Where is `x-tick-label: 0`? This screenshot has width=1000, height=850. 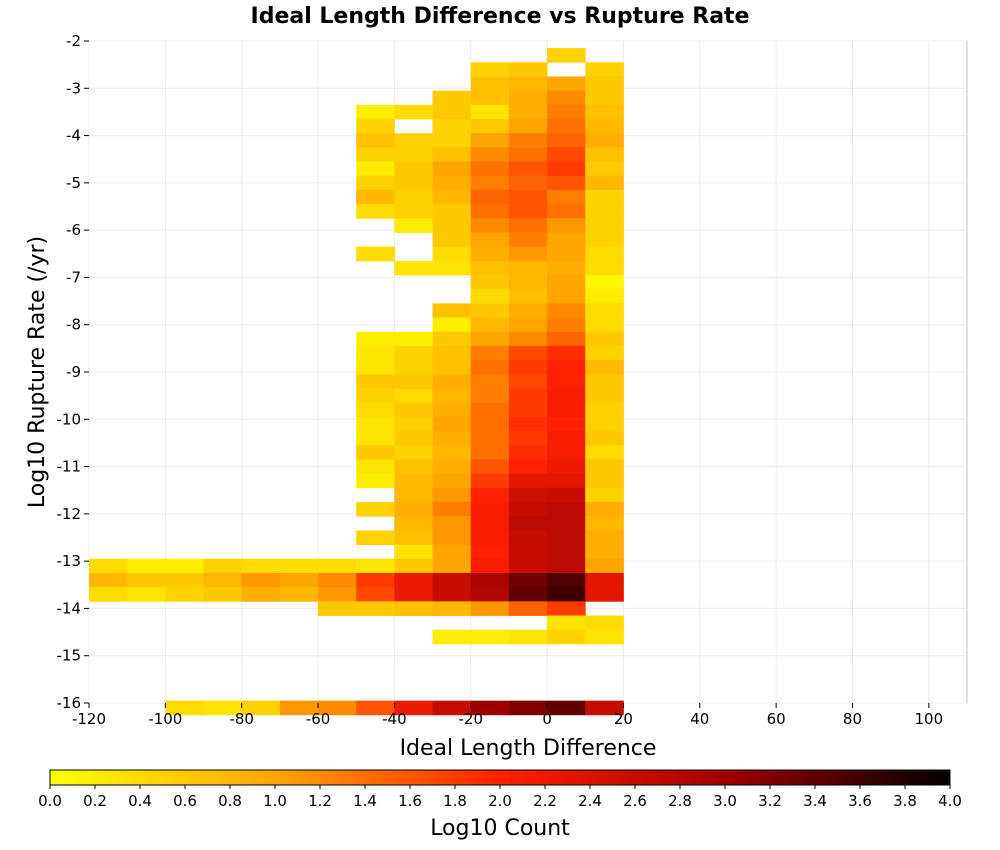 x-tick-label: 0 is located at coordinates (547, 719).